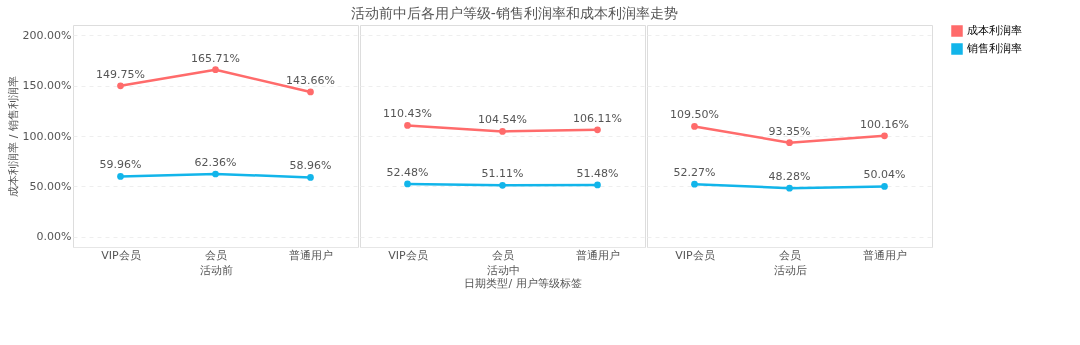 The image size is (1080, 345). Describe the element at coordinates (407, 114) in the screenshot. I see `data-label: 110.43%` at that location.